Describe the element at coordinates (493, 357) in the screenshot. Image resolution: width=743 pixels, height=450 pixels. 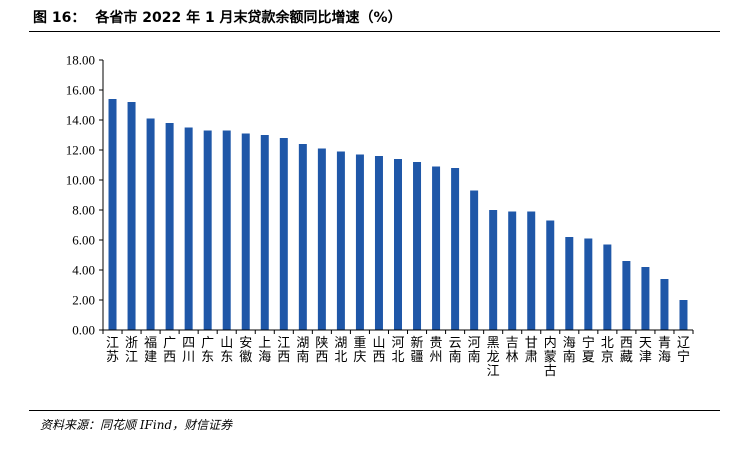
I see `x-category-label: 黑龙江` at that location.